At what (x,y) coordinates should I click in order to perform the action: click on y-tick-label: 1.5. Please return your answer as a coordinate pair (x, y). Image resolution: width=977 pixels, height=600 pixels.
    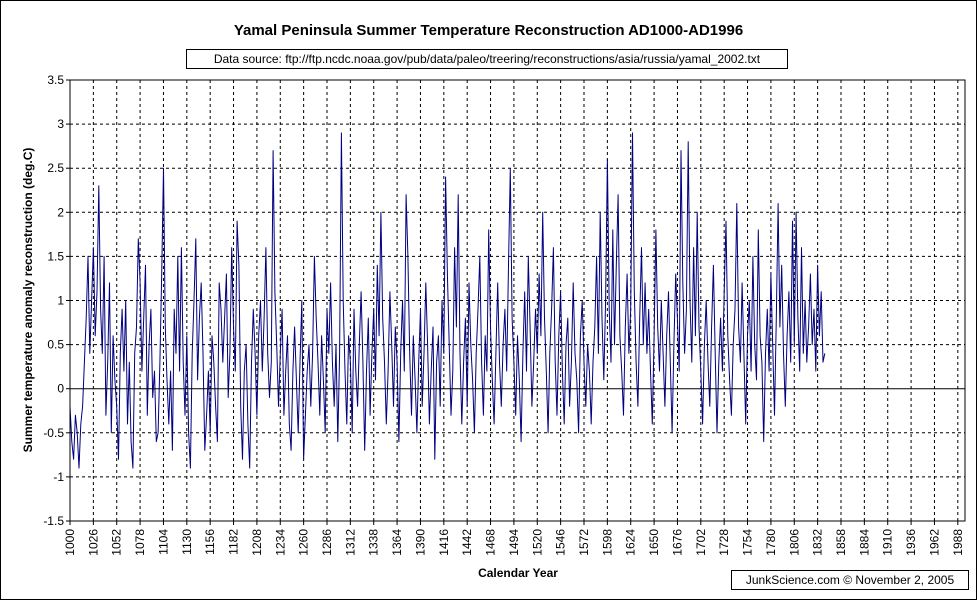
    Looking at the image, I should click on (55, 256).